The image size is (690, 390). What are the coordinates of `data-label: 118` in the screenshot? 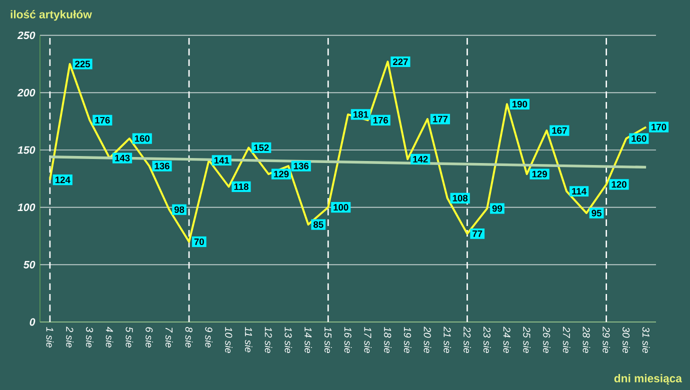 It's located at (241, 186).